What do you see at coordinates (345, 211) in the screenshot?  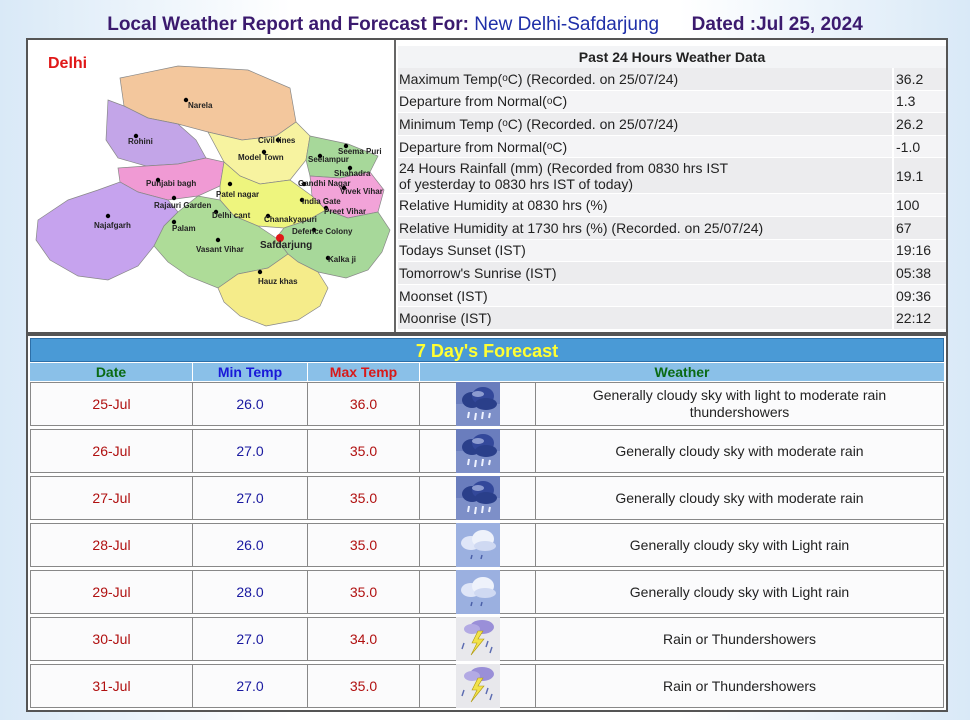 I see `map-label-preet-vihar: Preet Vihar` at bounding box center [345, 211].